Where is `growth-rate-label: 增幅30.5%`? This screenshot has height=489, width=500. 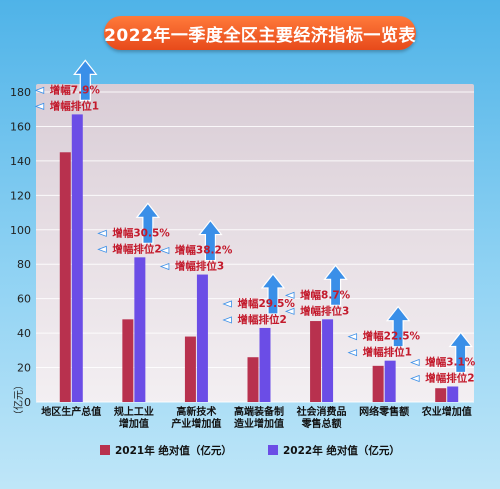
growth-rate-label: 增幅30.5% is located at coordinates (141, 232).